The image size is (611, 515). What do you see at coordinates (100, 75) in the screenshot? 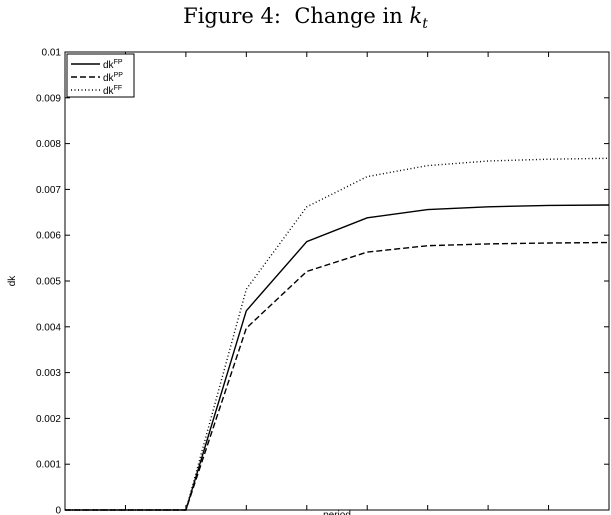
I see `legend-box` at bounding box center [100, 75].